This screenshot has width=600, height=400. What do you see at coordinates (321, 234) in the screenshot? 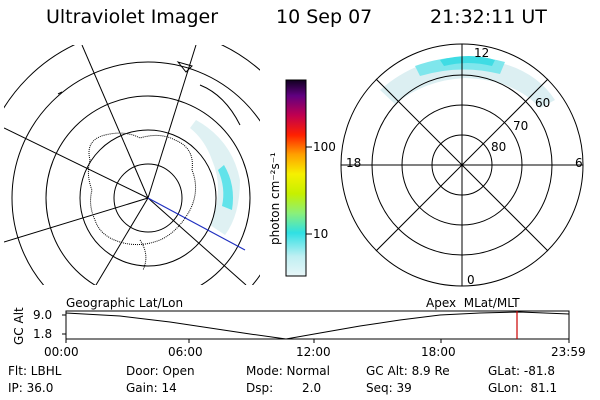
I see `colorbar-tick-10: 10` at bounding box center [321, 234].